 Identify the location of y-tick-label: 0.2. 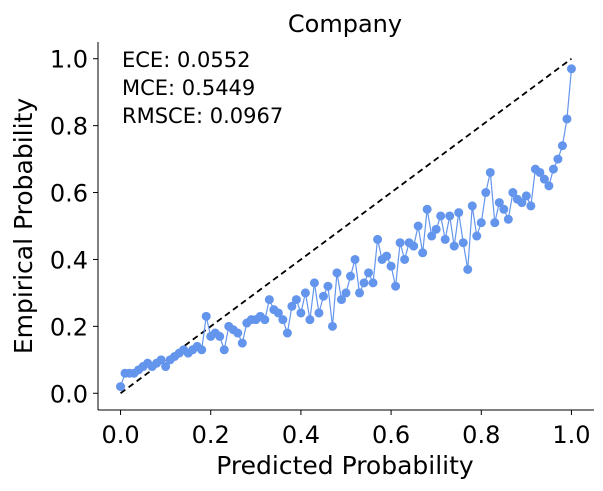
(69, 327).